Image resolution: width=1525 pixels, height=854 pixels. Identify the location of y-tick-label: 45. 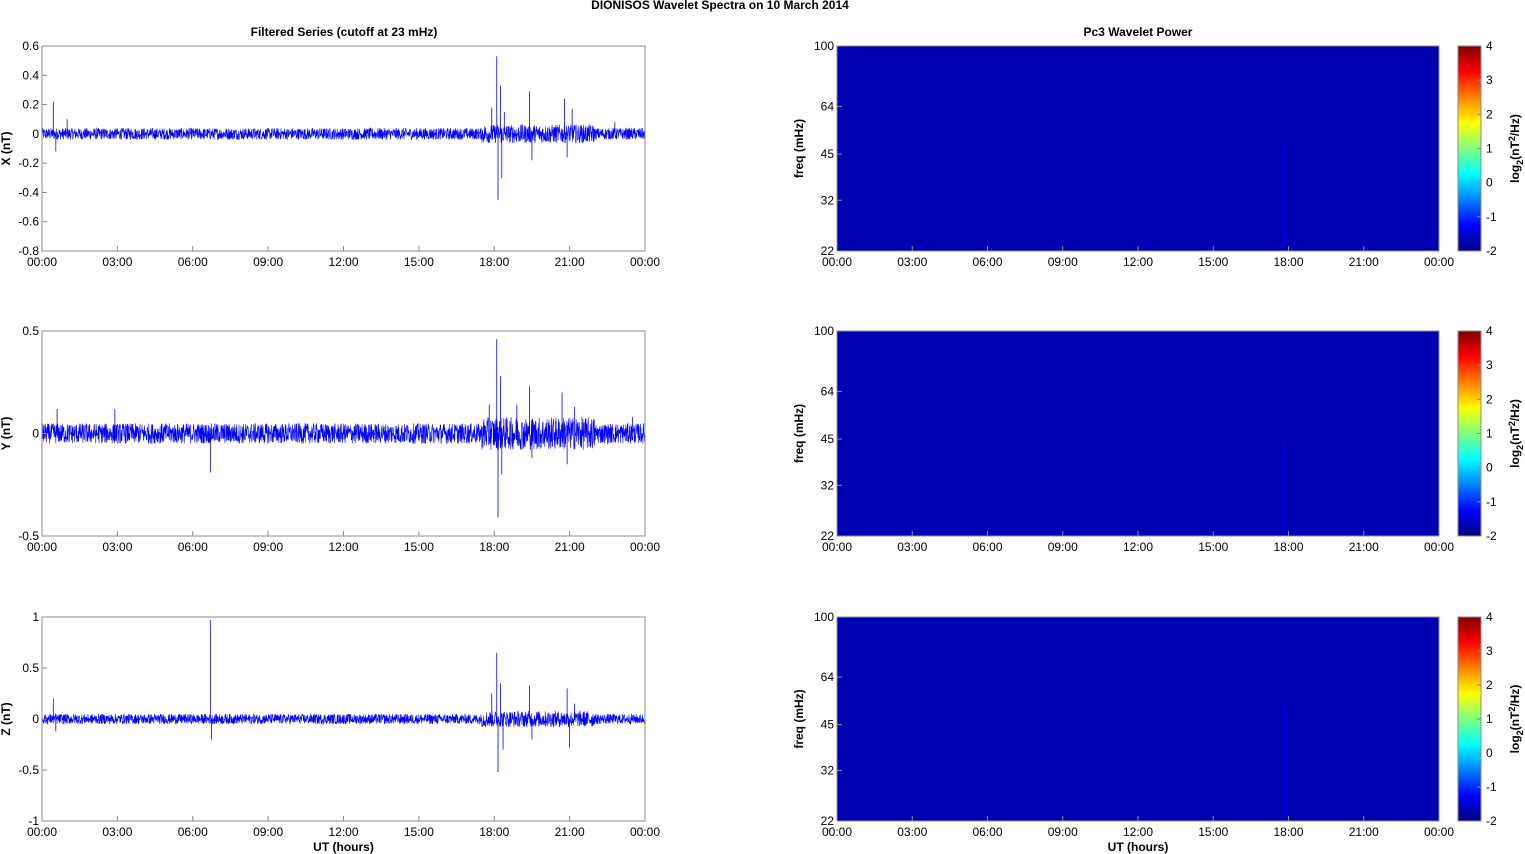
(828, 439).